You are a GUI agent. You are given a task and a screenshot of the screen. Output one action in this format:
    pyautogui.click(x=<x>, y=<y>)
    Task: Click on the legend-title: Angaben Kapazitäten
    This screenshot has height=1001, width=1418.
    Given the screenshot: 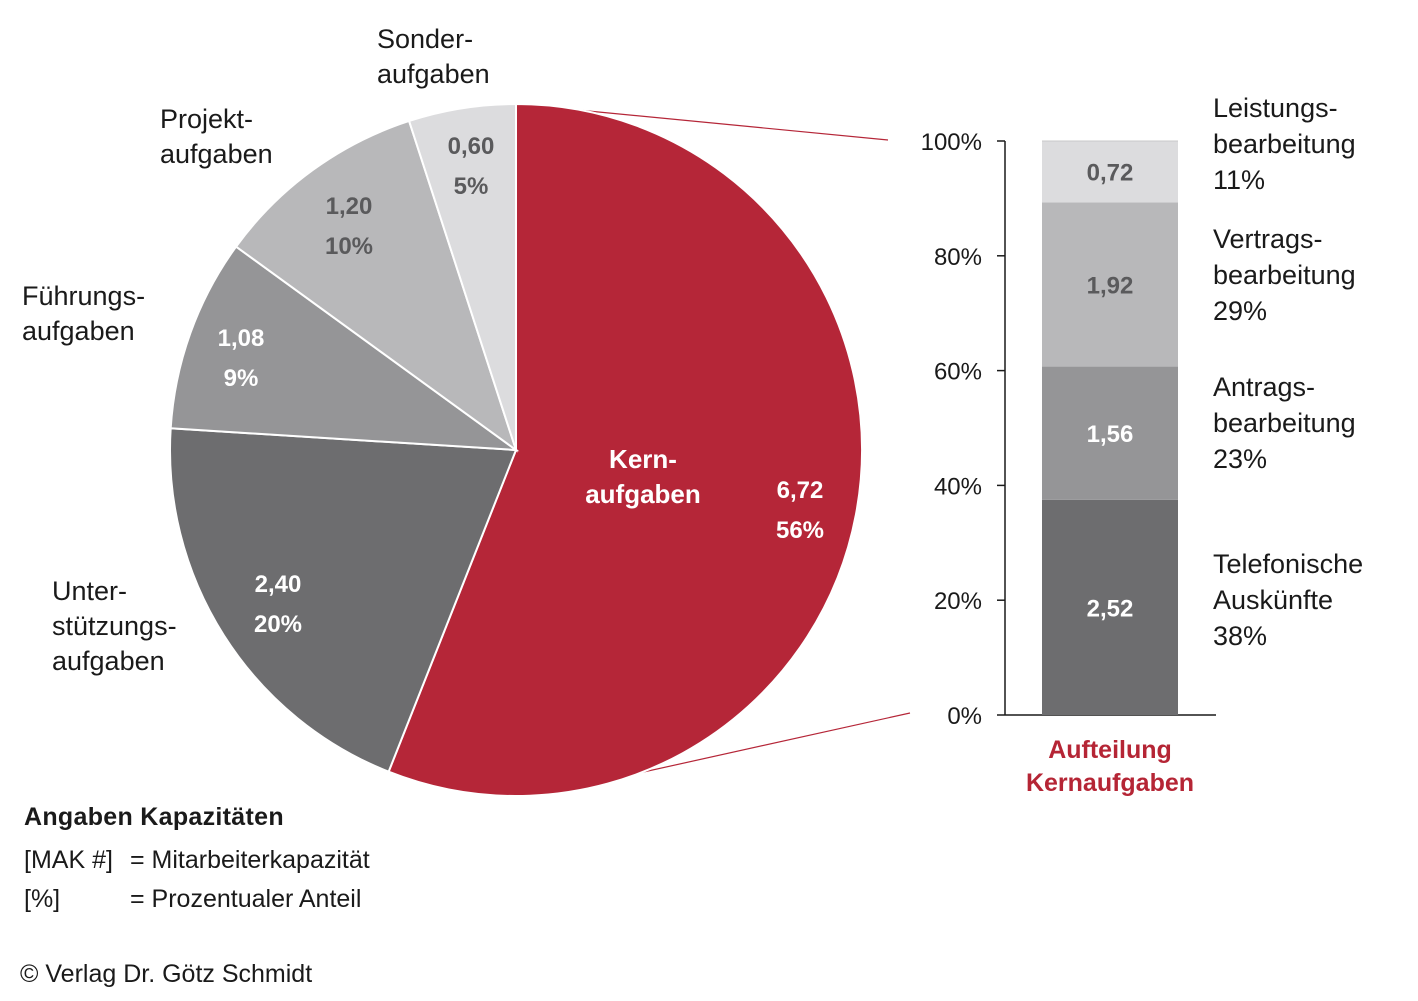 What is the action you would take?
    pyautogui.click(x=154, y=817)
    